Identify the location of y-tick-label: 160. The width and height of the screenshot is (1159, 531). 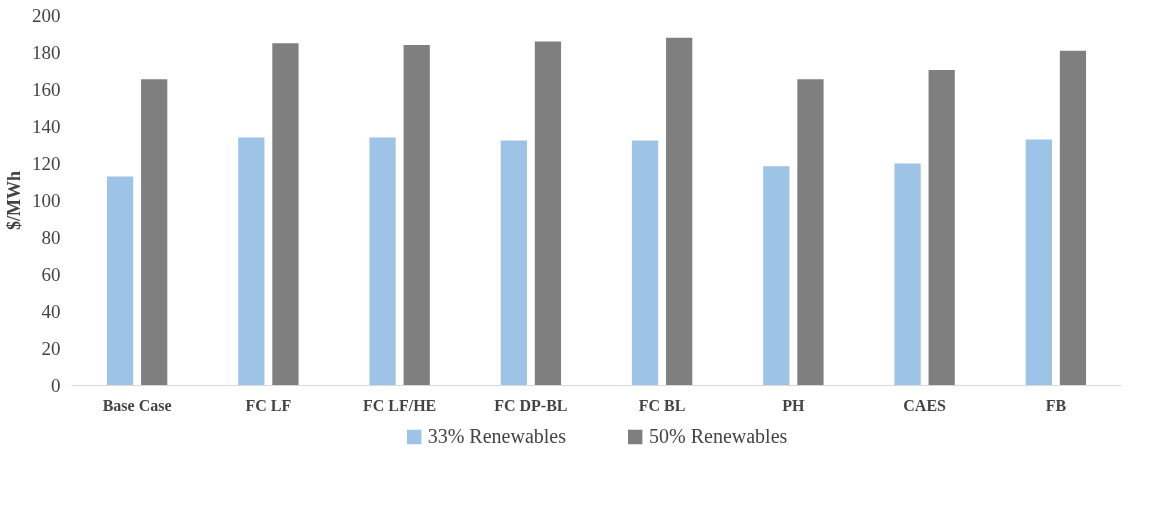
(46, 89).